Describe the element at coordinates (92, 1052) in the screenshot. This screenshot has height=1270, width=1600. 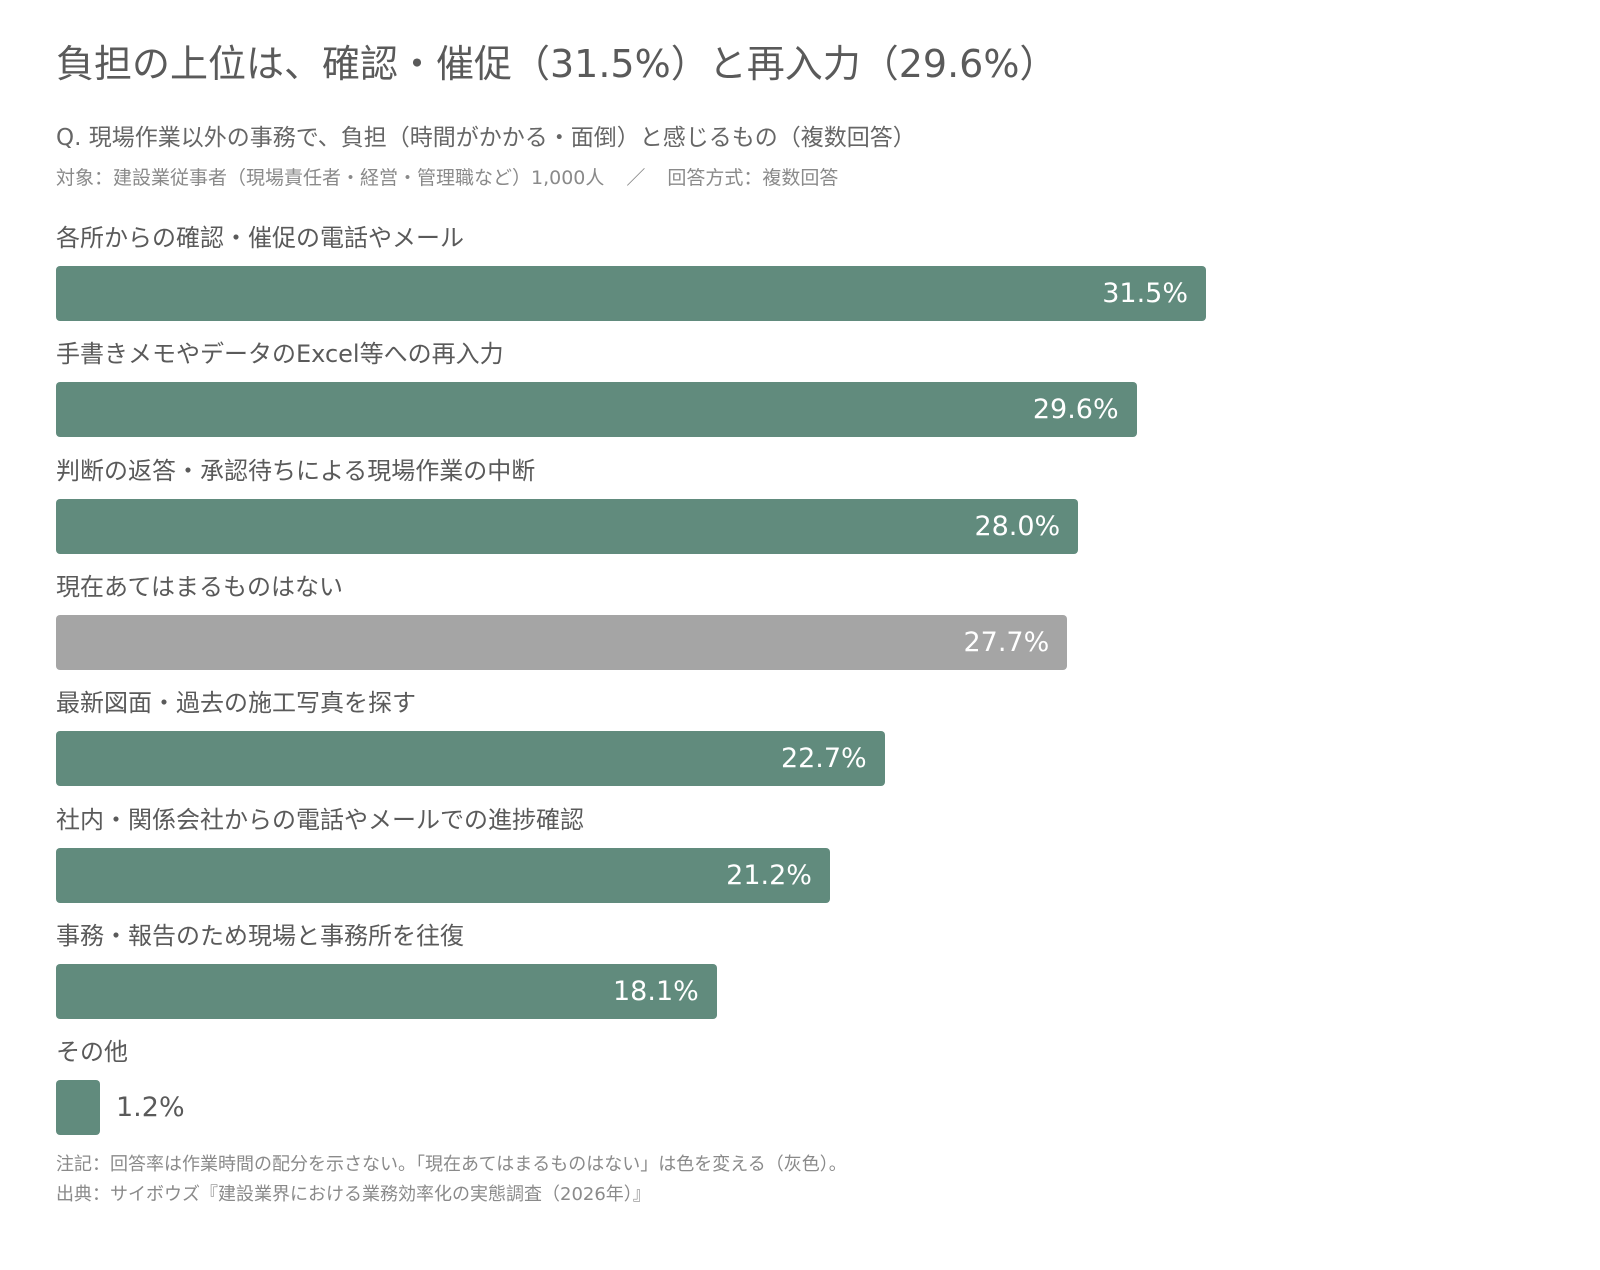
I see `category-label: その他` at that location.